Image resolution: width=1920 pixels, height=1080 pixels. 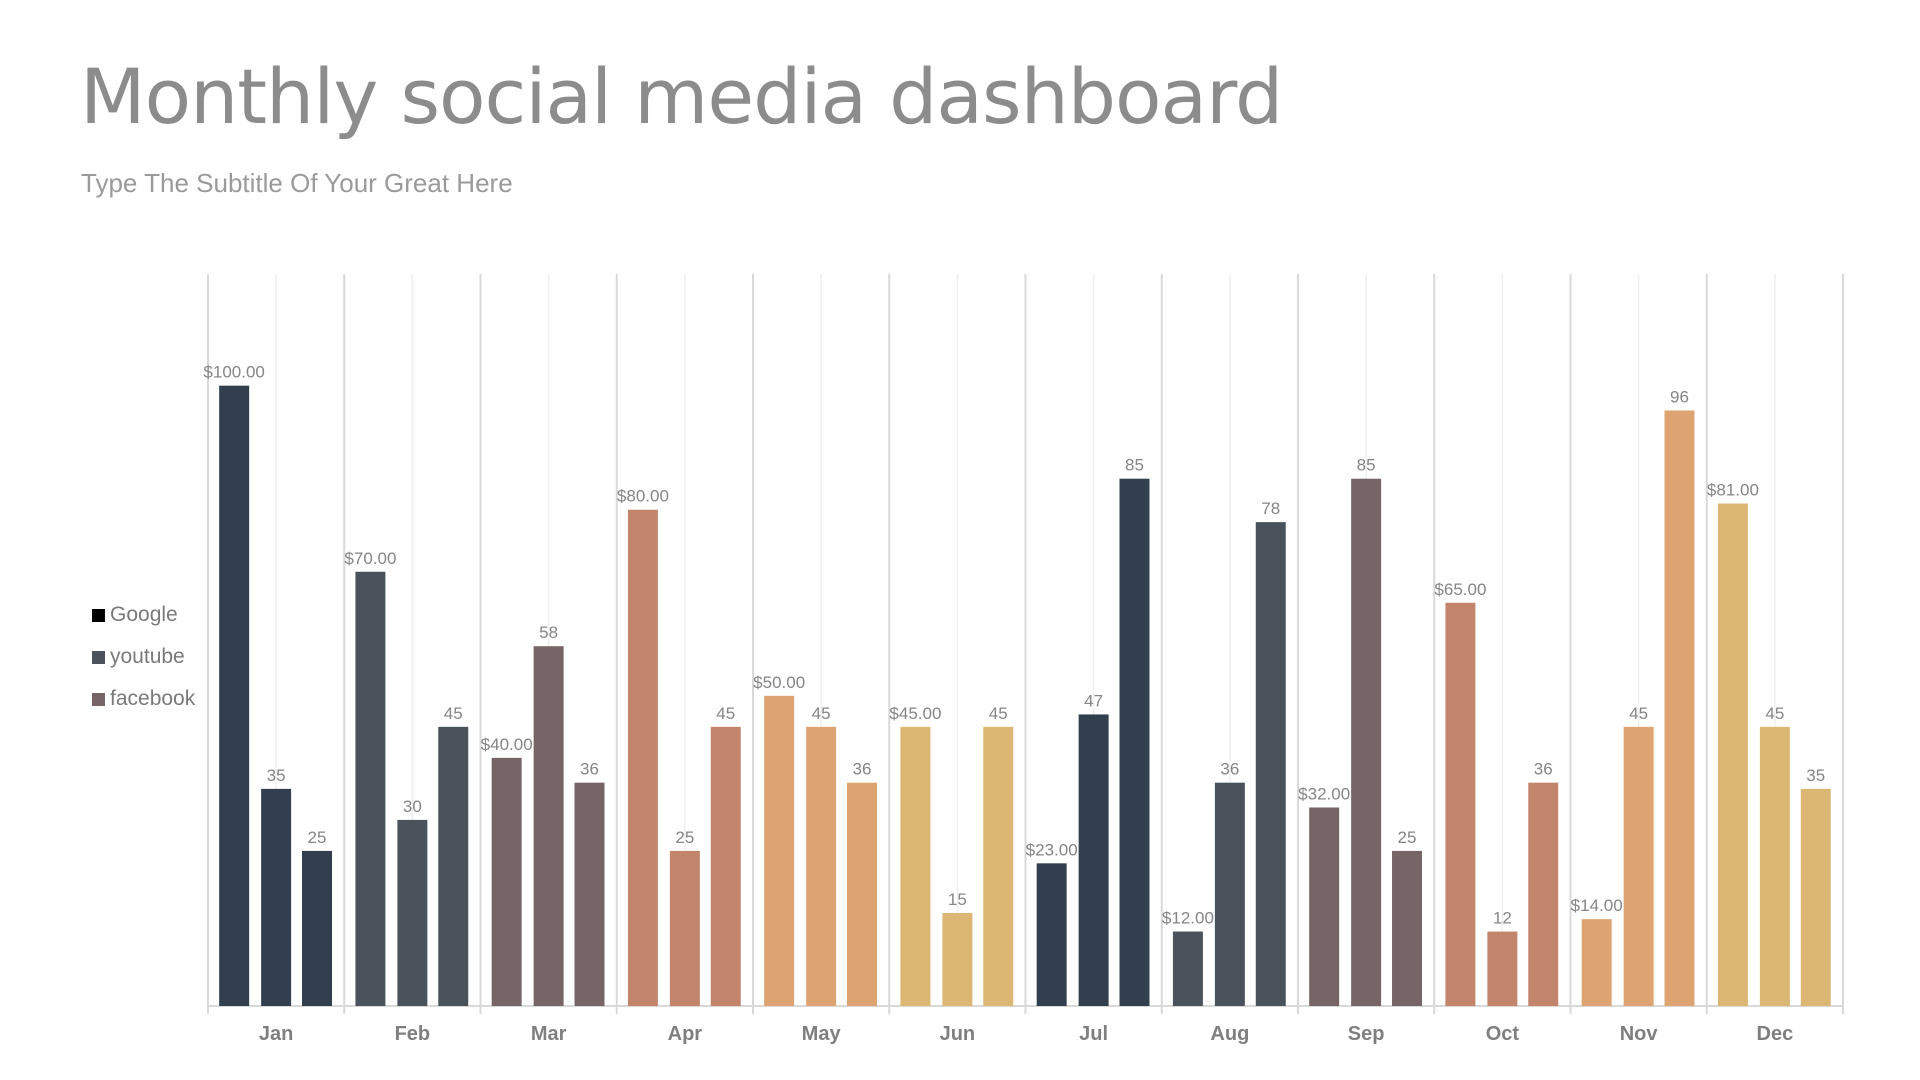 I want to click on bar-google-aug, so click(x=1187, y=968).